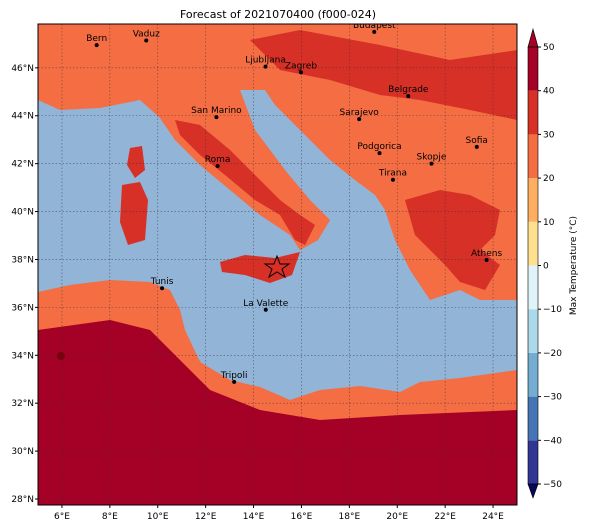 The image size is (592, 529). What do you see at coordinates (110, 517) in the screenshot?
I see `lon-tick-label: 8°E` at bounding box center [110, 517].